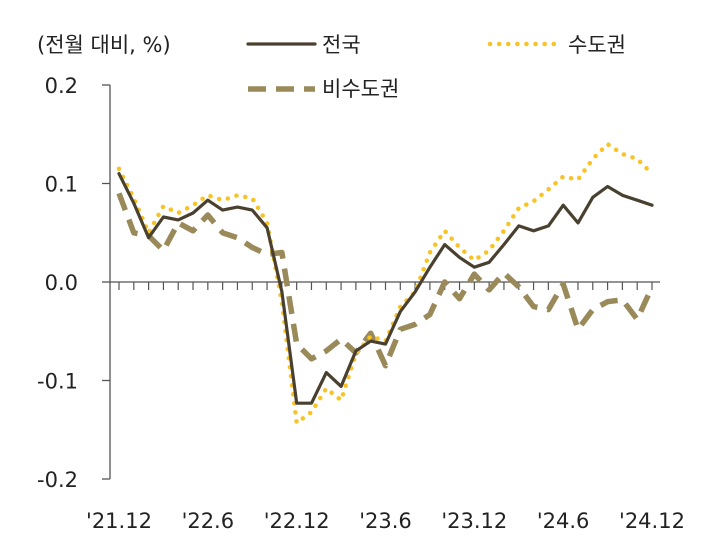  What do you see at coordinates (303, 45) in the screenshot?
I see `legend-item-0: 전국` at bounding box center [303, 45].